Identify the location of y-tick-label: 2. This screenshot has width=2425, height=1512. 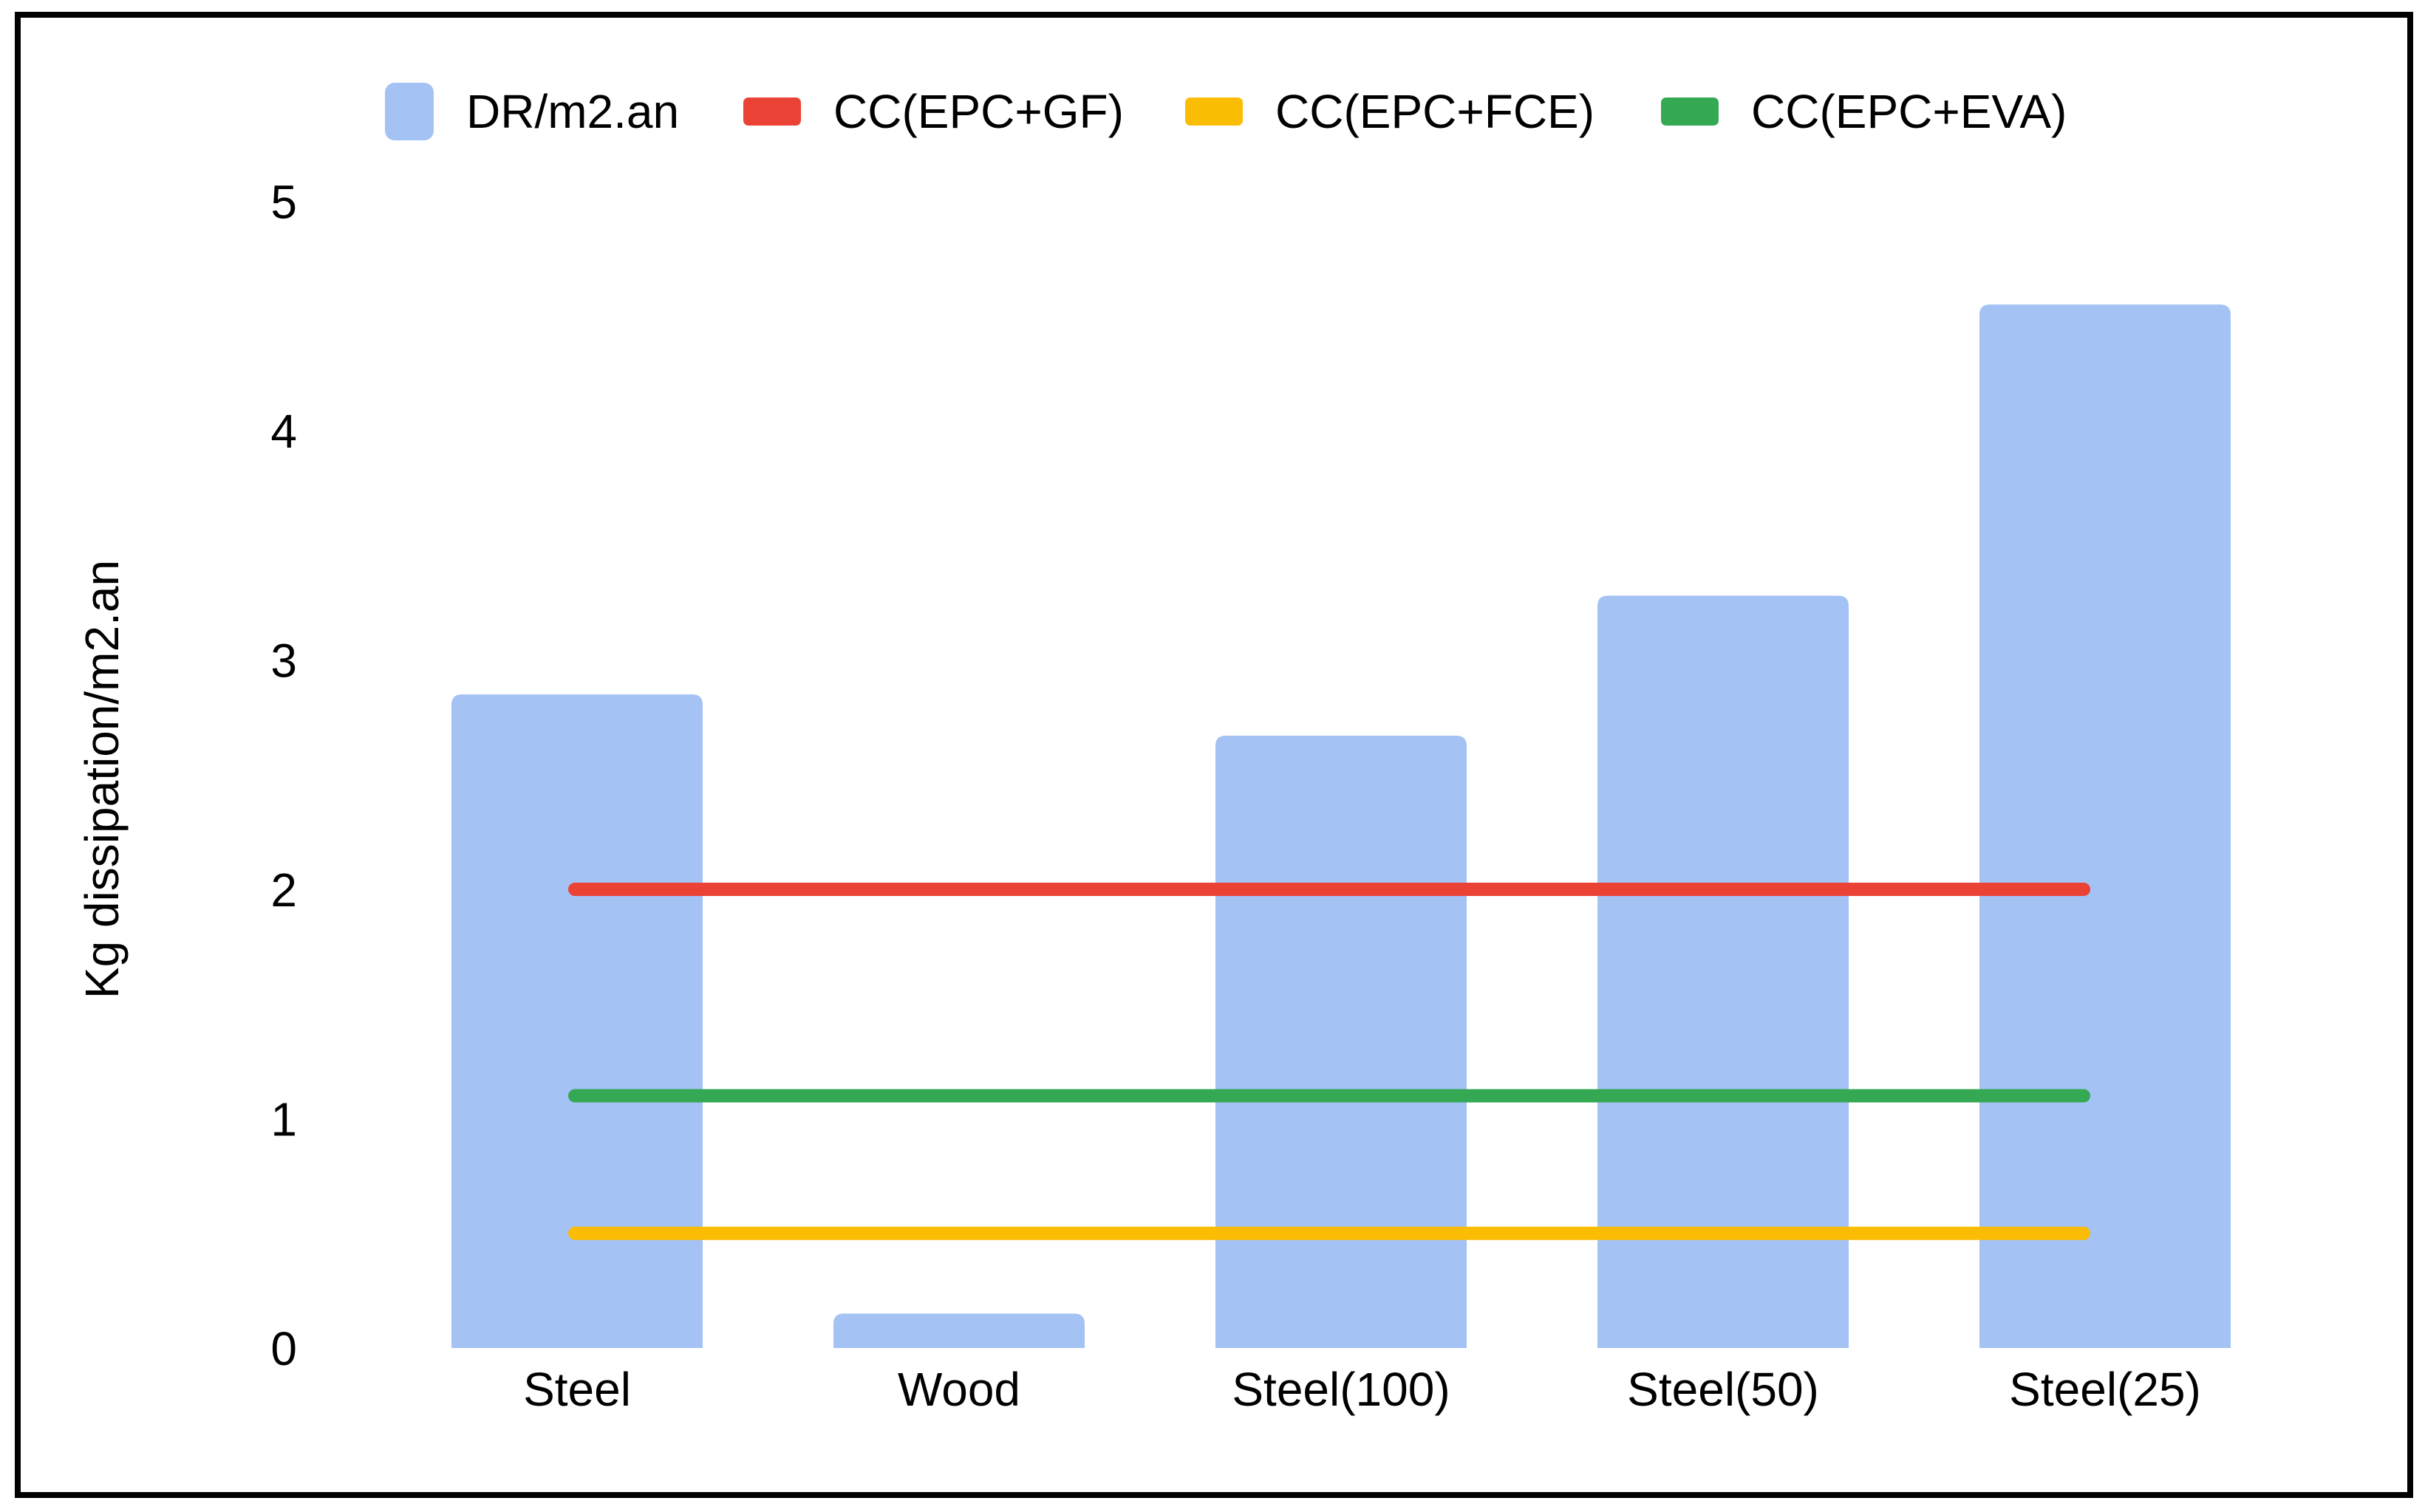
(283, 890).